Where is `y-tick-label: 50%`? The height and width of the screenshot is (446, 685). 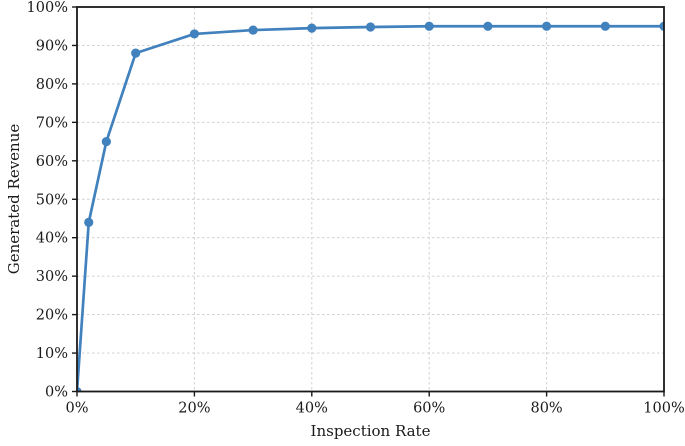 y-tick-label: 50% is located at coordinates (52, 200).